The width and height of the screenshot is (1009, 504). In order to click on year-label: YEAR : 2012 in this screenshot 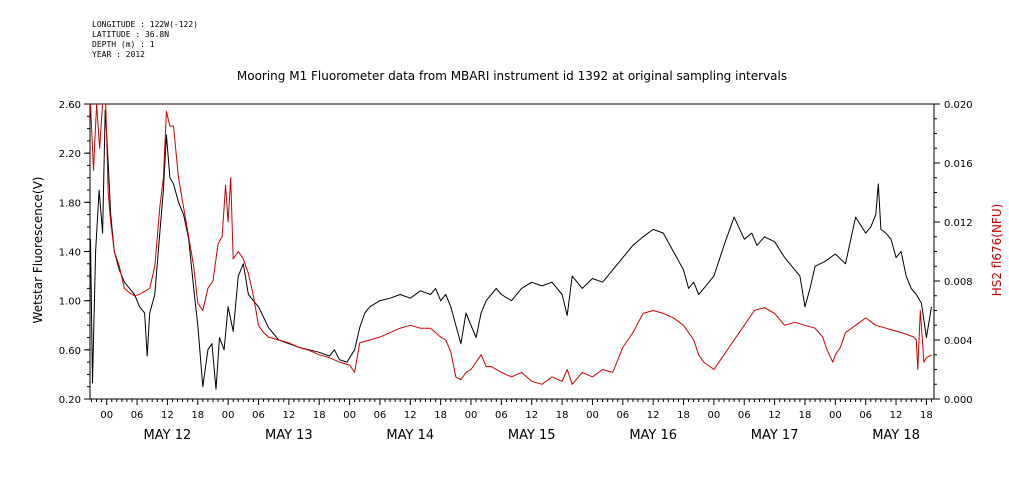, I will do `click(118, 54)`.